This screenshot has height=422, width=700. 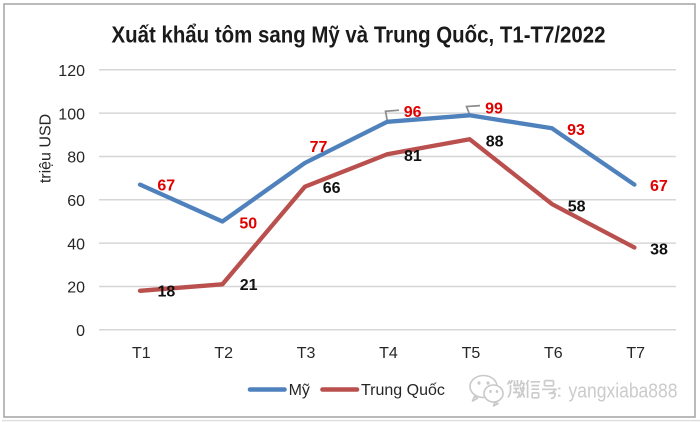 I want to click on svg-text: 21, so click(x=249, y=285).